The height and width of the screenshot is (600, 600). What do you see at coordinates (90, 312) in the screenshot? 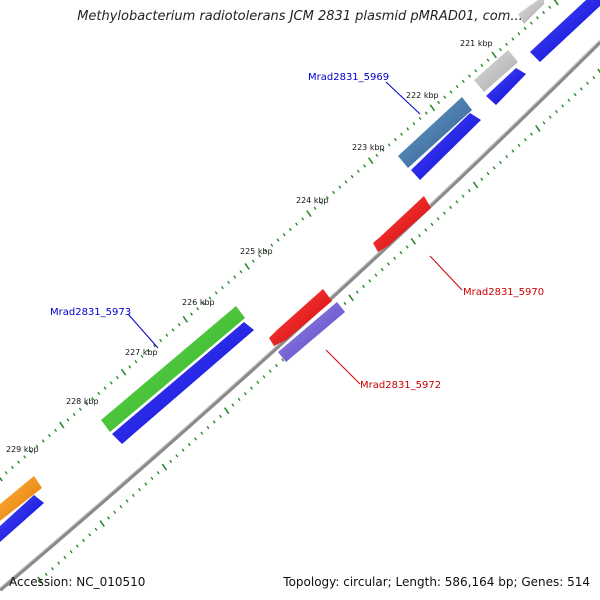
I see `gene-label-5973: Mrad2831_5973` at bounding box center [90, 312].